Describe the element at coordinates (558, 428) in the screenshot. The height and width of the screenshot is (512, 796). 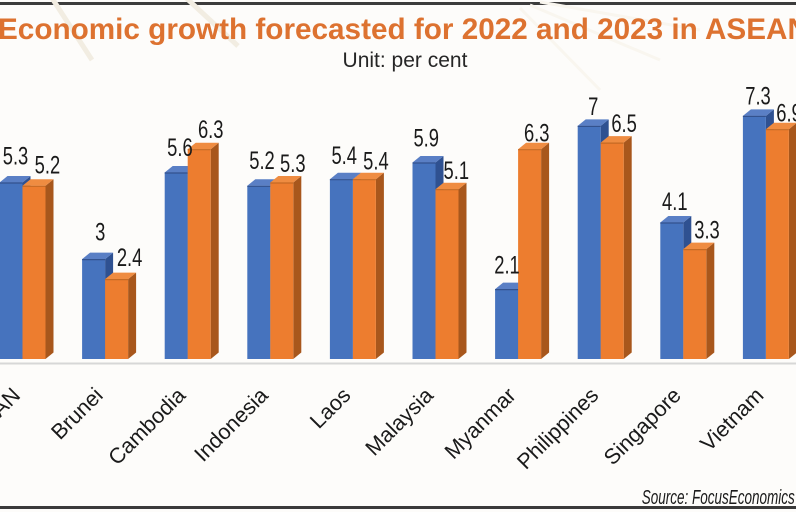
I see `svg-text: Philippines` at that location.